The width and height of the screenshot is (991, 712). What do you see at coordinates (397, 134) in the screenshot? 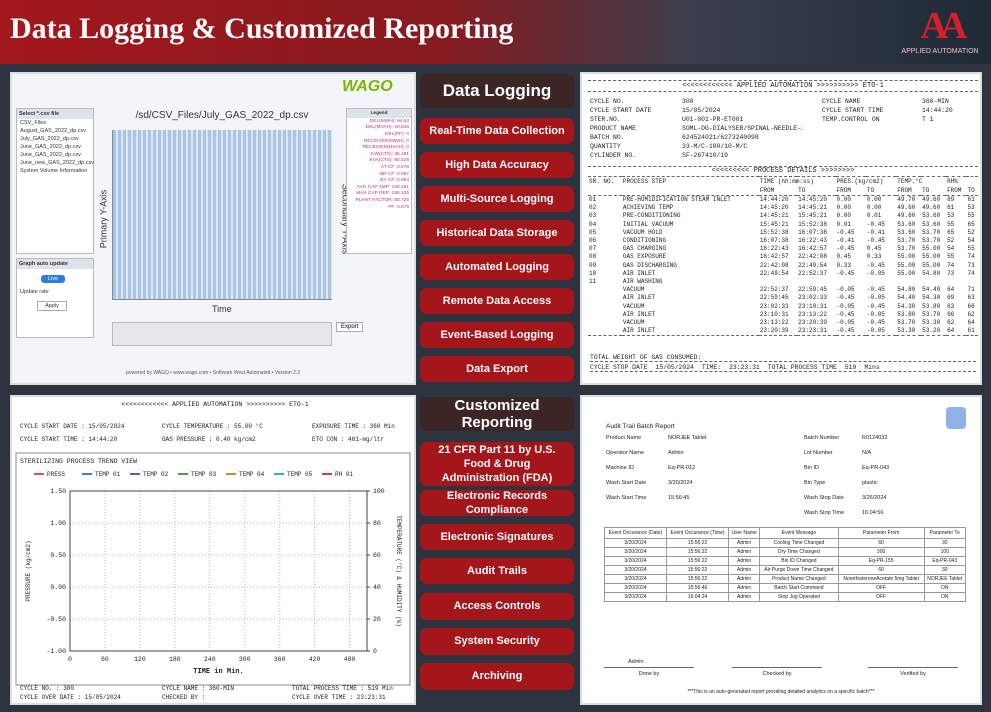
I see `legend-item: DEL(PF): 0` at bounding box center [397, 134].